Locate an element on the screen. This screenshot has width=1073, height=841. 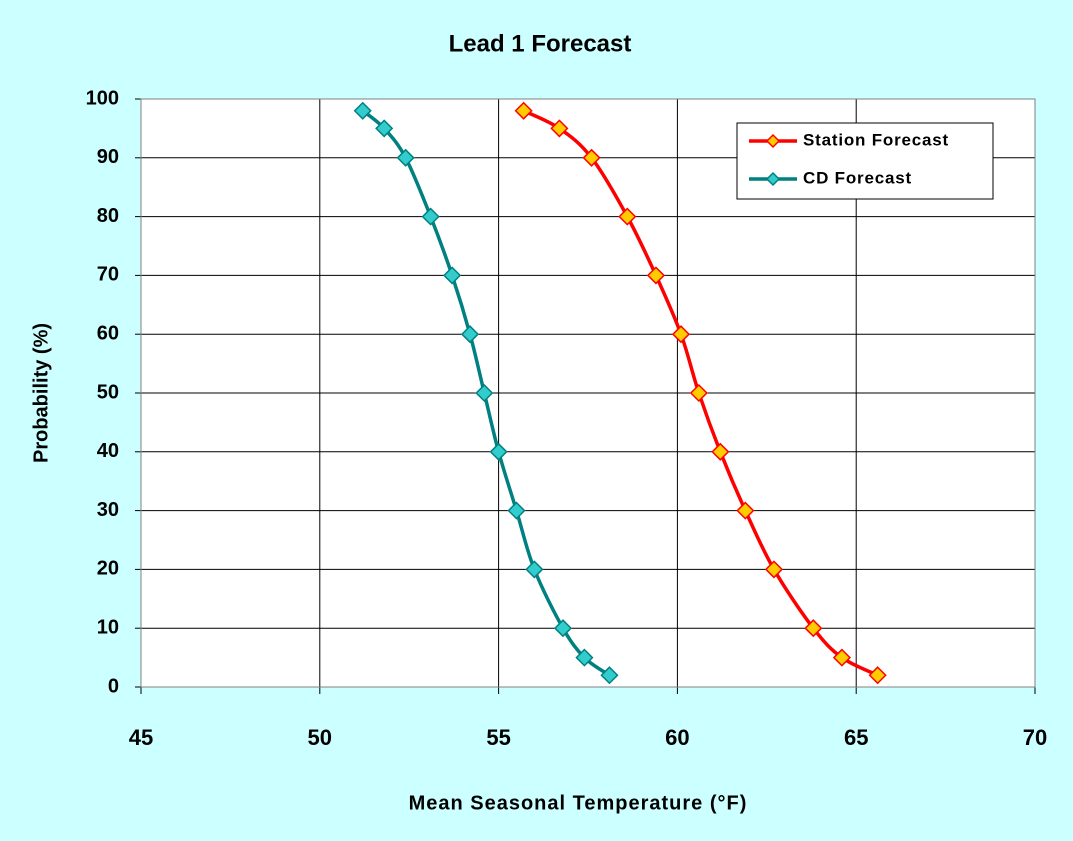
x-tick-label: 50 is located at coordinates (320, 737).